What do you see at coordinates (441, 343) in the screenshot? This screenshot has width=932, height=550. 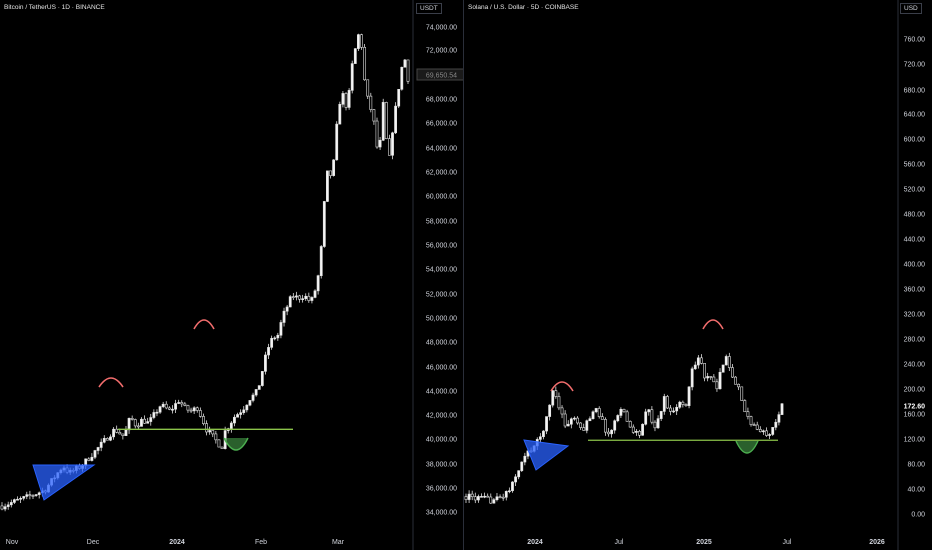 I see `y-tick-label: 48,000.00` at bounding box center [441, 343].